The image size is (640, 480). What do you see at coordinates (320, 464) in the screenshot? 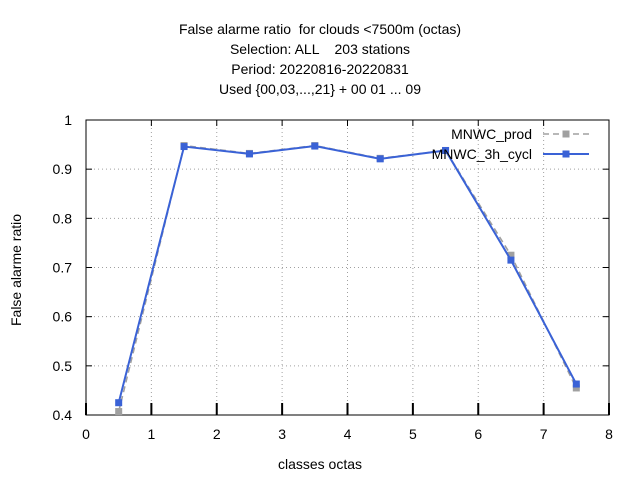
I see `x-axis-label: classes octas` at bounding box center [320, 464].